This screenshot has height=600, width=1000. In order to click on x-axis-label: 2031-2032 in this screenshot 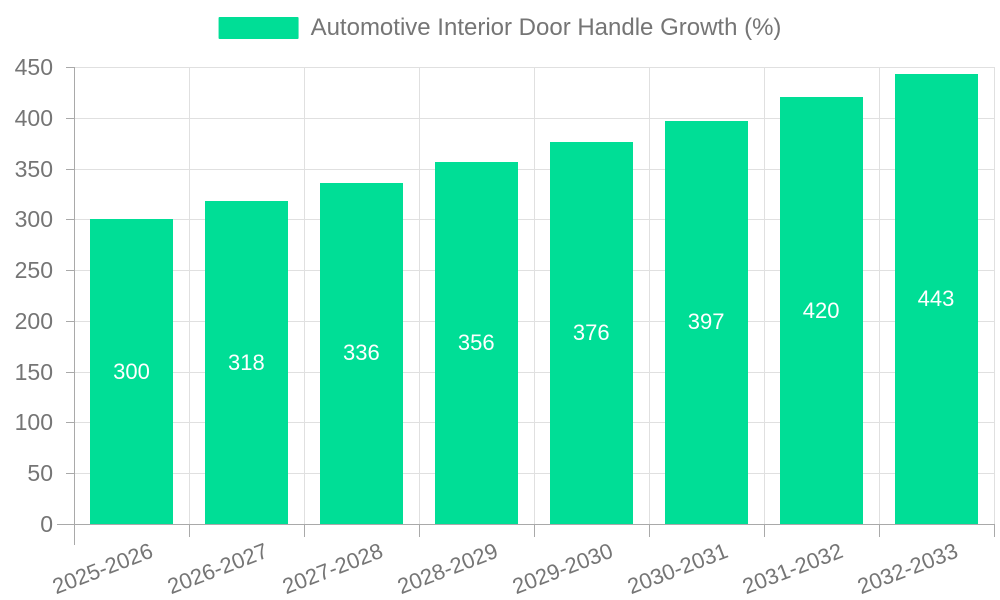, I will do `click(792, 569)`.